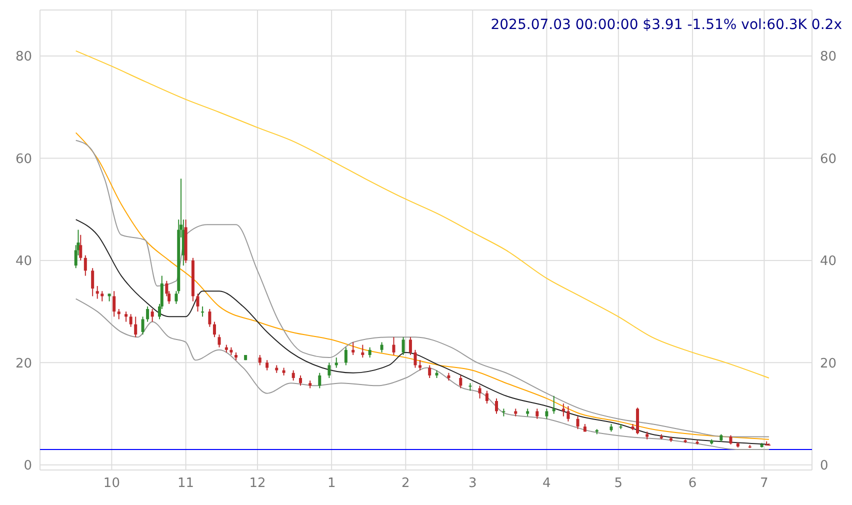 The height and width of the screenshot is (505, 852). I want to click on x-tick-label: 12, so click(257, 484).